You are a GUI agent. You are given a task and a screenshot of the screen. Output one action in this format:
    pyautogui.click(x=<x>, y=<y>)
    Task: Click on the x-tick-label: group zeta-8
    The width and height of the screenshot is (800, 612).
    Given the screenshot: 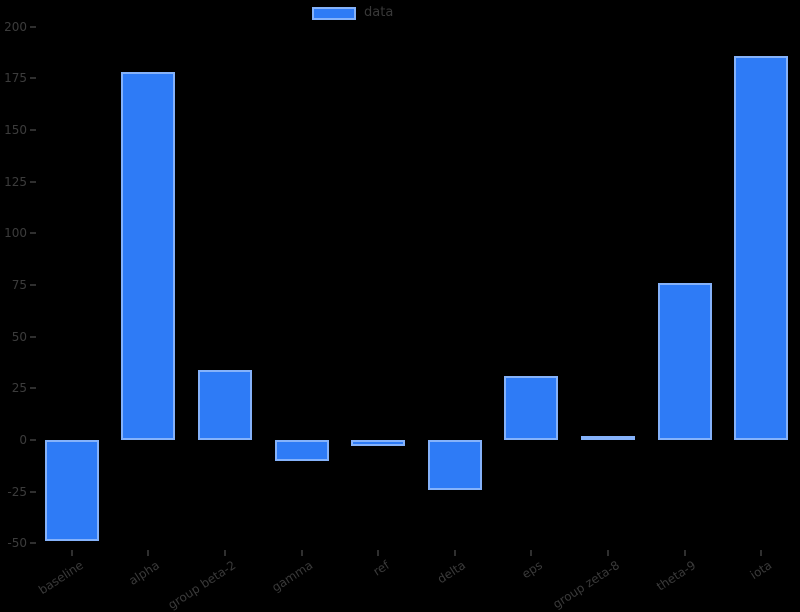 What is the action you would take?
    pyautogui.click(x=585, y=585)
    